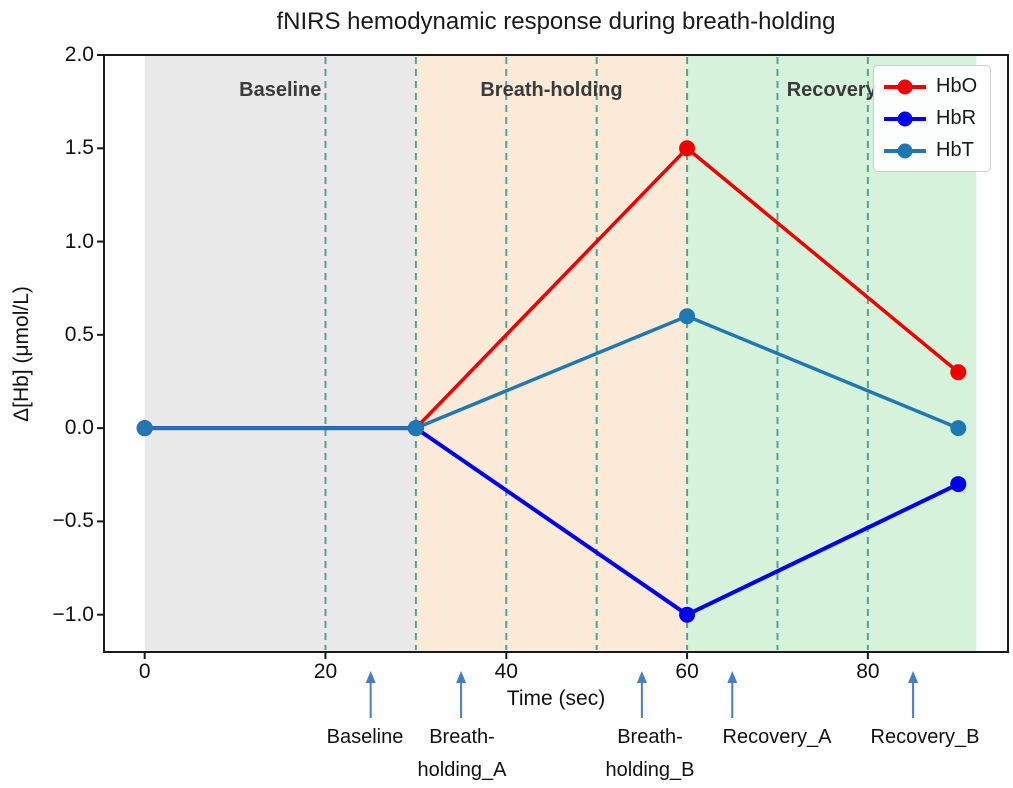 The width and height of the screenshot is (1013, 788). Describe the element at coordinates (958, 372) in the screenshot. I see `series-marker-hbo-t90` at that location.